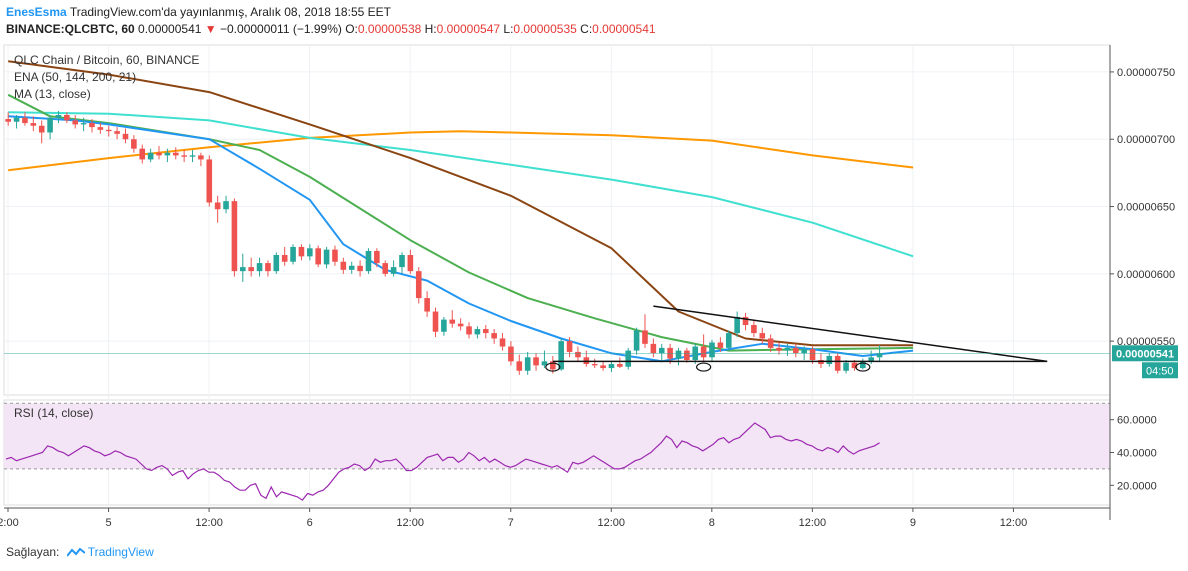 The height and width of the screenshot is (571, 1188). What do you see at coordinates (468, 29) in the screenshot?
I see `high-value: 0.00000547` at bounding box center [468, 29].